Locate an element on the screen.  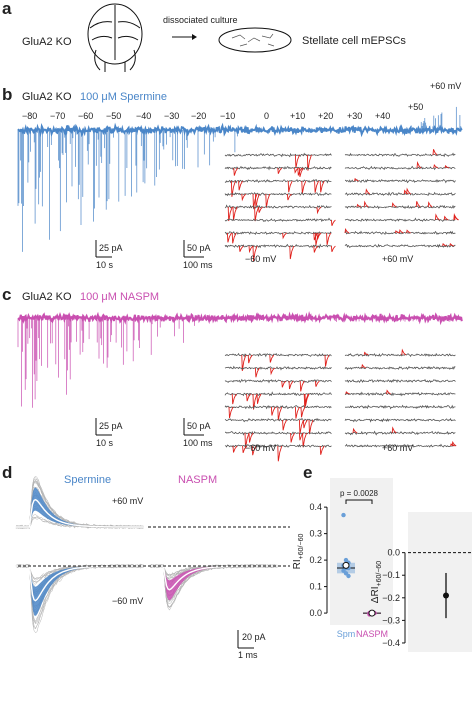
scale-label: 10 s is located at coordinates (105, 443).